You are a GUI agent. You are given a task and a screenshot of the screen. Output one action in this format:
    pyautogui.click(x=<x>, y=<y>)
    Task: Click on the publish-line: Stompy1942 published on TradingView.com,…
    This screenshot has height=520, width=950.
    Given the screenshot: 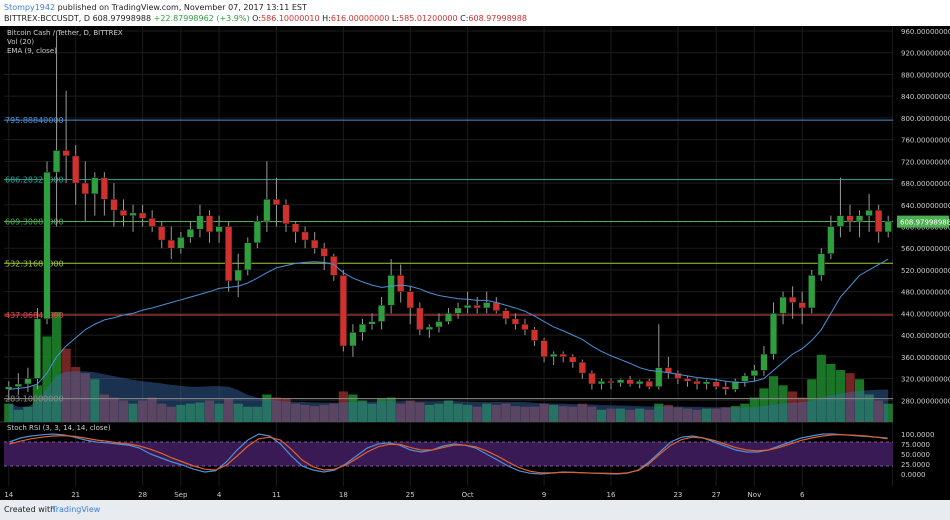 What is the action you would take?
    pyautogui.click(x=155, y=7)
    